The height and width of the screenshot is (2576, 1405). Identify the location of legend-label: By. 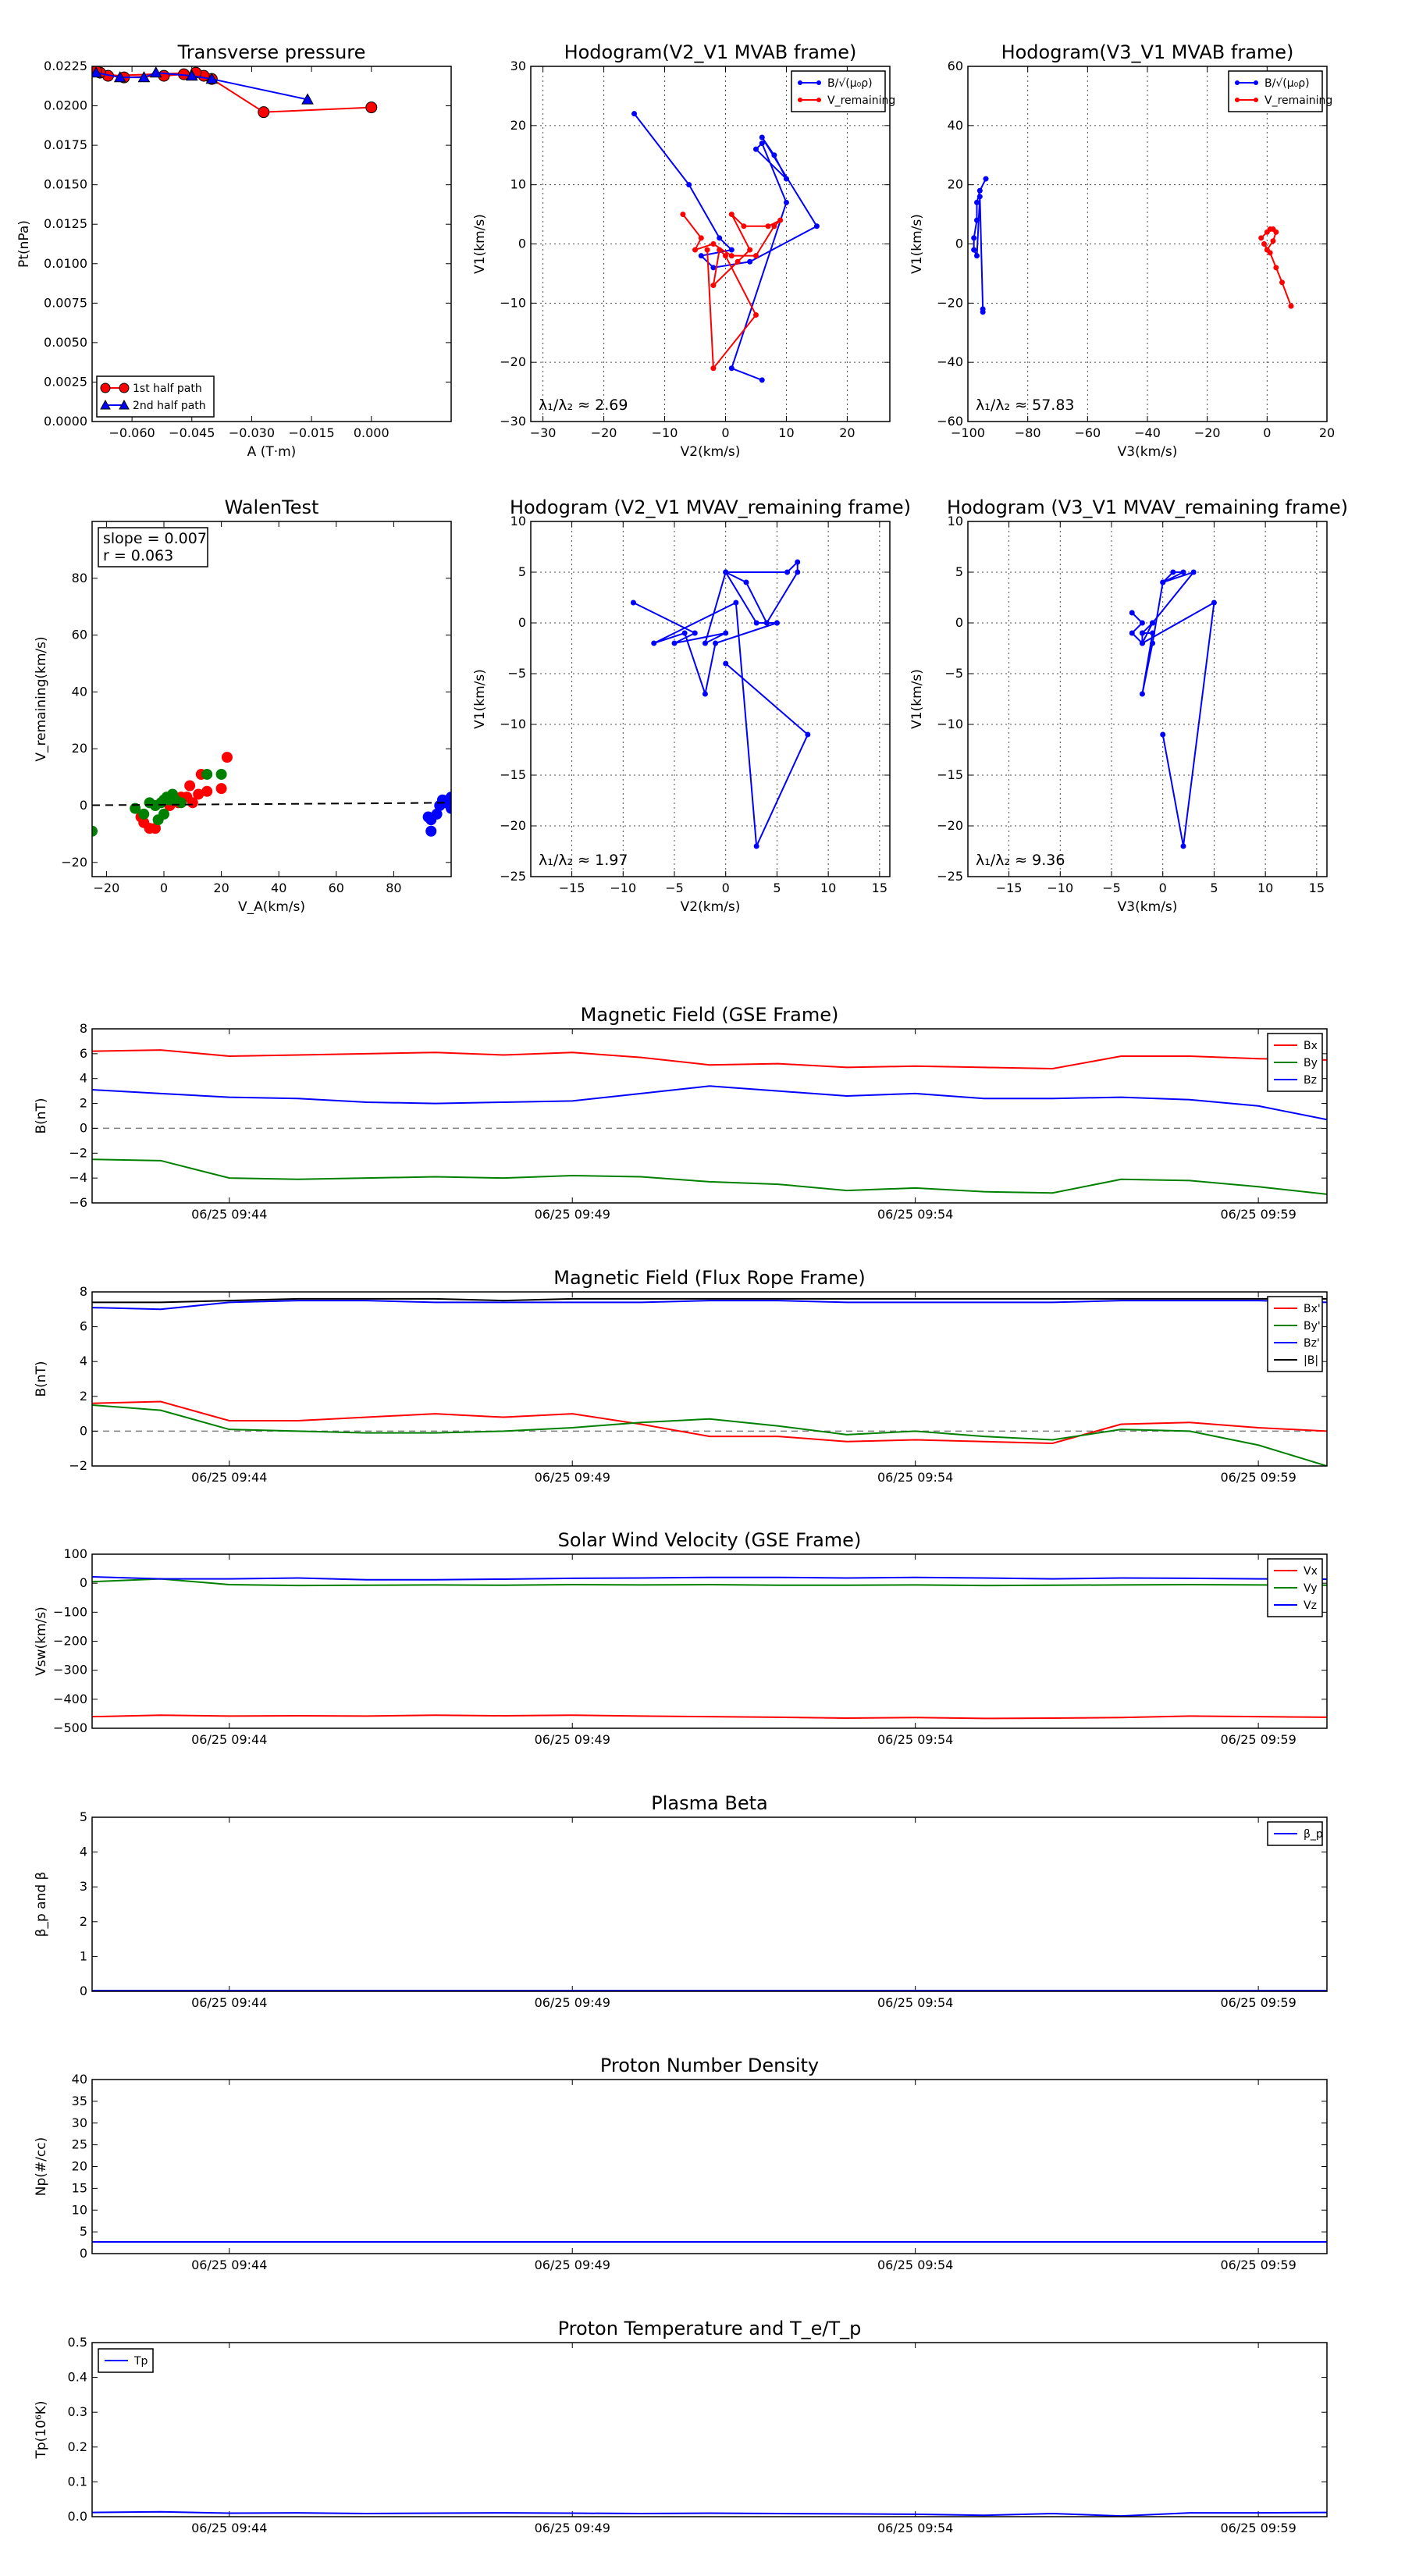
(1311, 1063).